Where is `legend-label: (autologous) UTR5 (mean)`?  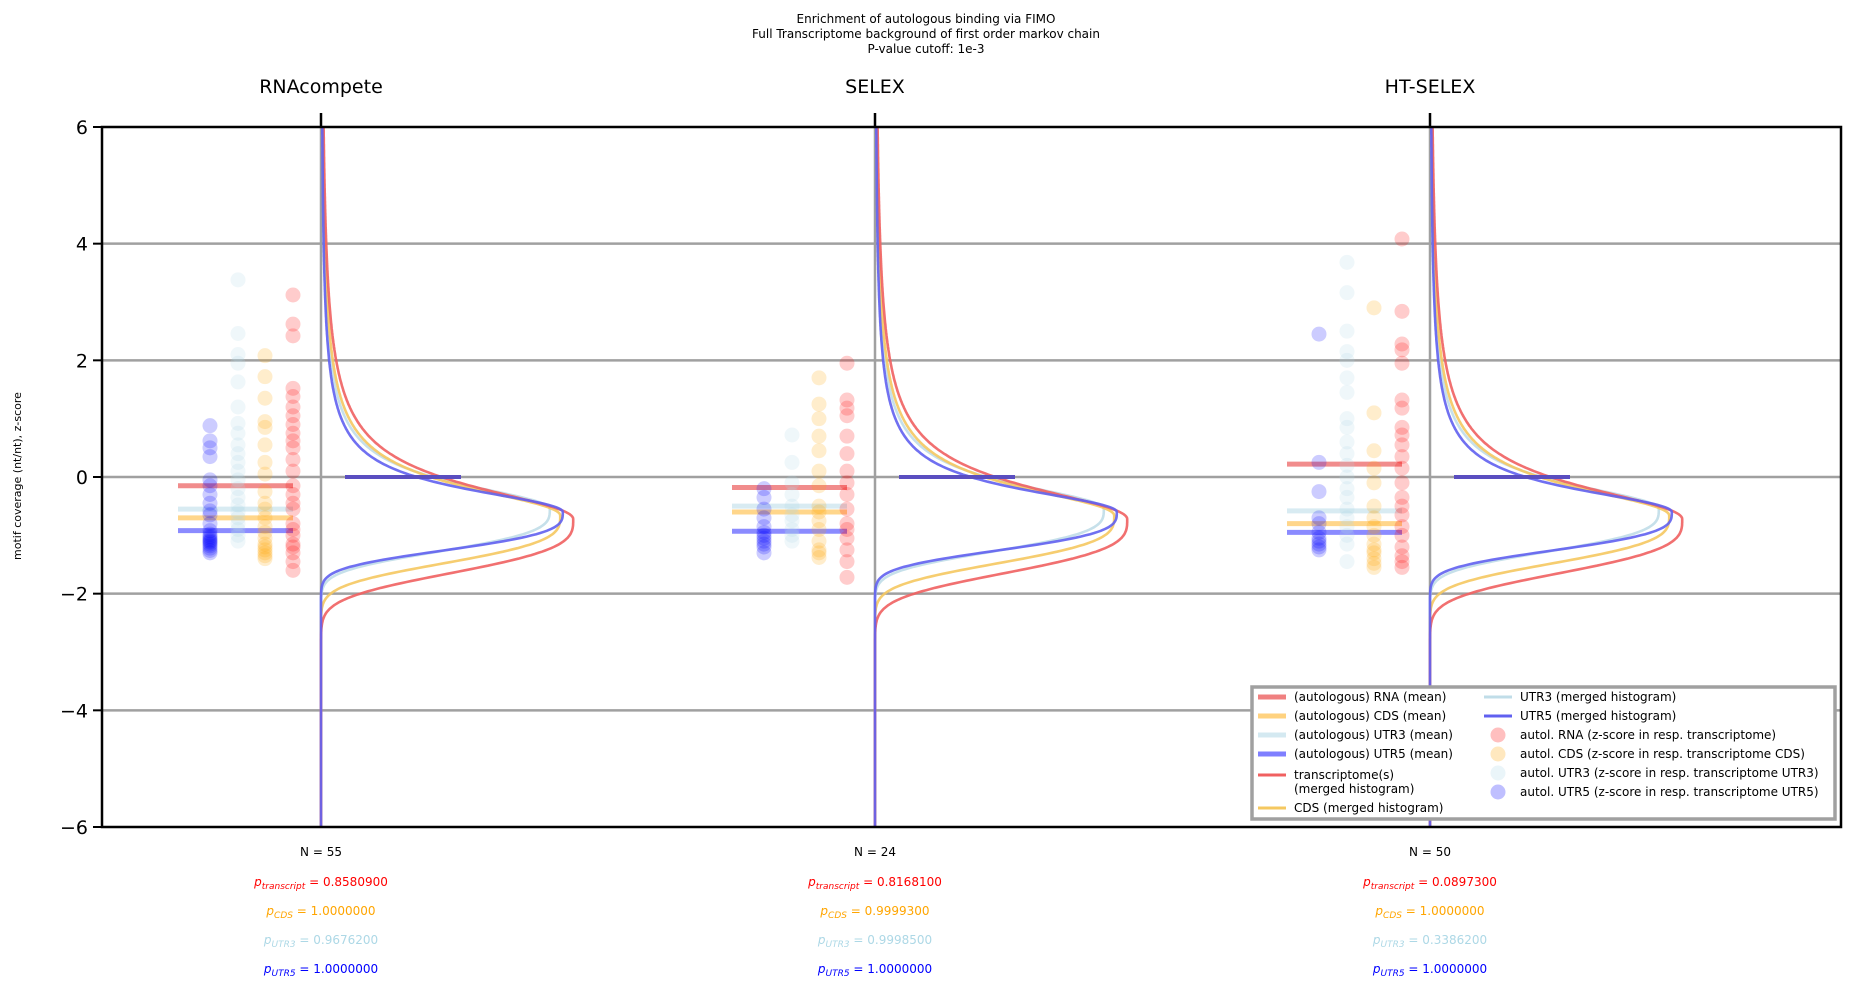 legend-label: (autologous) UTR5 (mean) is located at coordinates (1373, 754).